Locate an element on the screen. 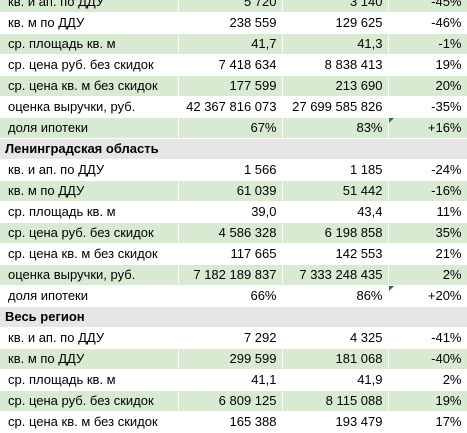 Image resolution: width=467 pixels, height=433 pixels. value-cell-period-2: 1 185 is located at coordinates (335, 170).